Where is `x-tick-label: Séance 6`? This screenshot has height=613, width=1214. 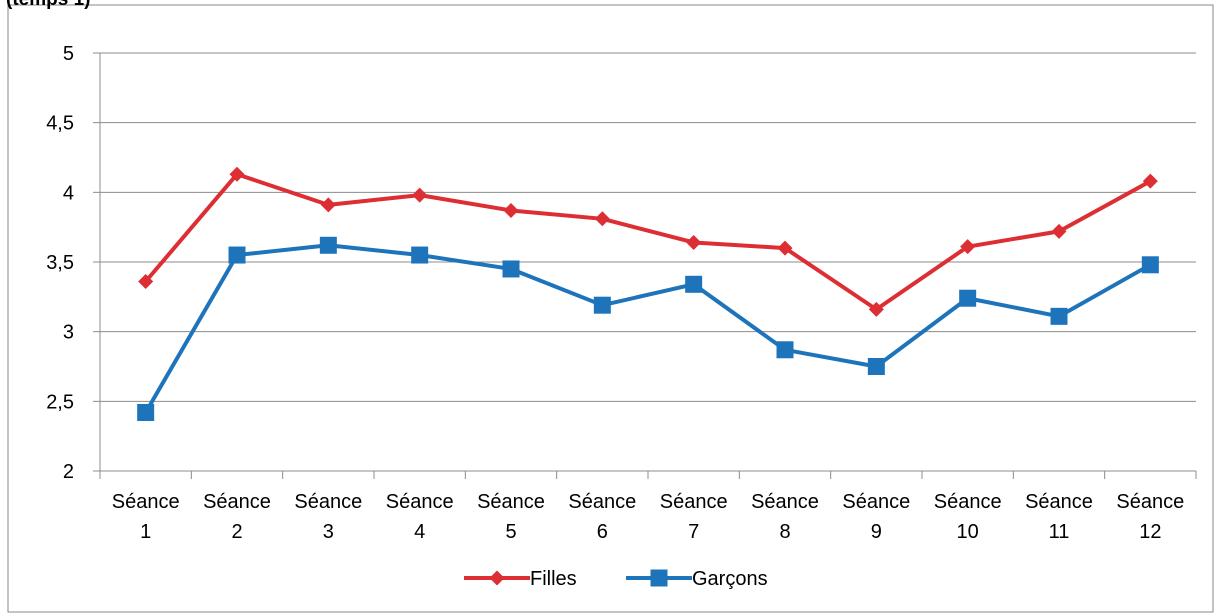
x-tick-label: Séance 6 is located at coordinates (602, 517).